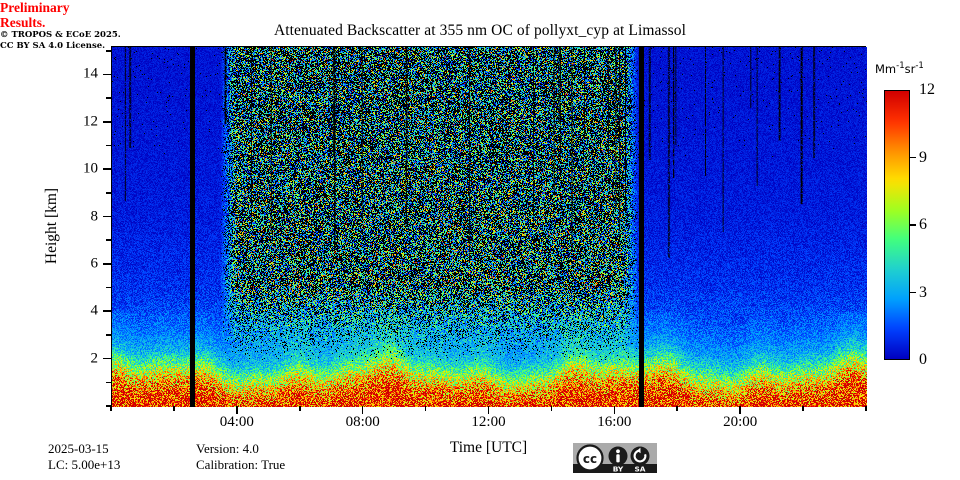 This screenshot has height=480, width=960. Describe the element at coordinates (94, 263) in the screenshot. I see `y-axis-tick-label: 6` at that location.